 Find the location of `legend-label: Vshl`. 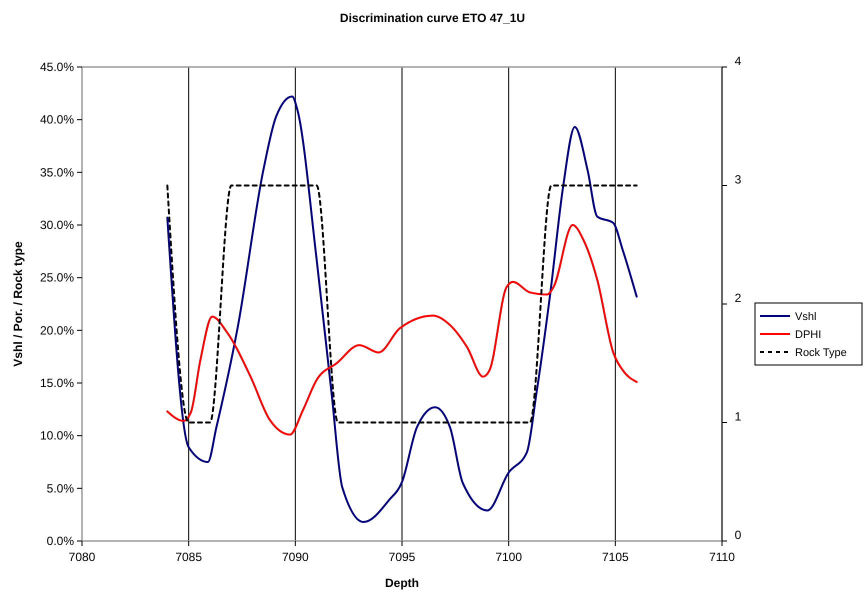

legend-label: Vshl is located at coordinates (805, 317).